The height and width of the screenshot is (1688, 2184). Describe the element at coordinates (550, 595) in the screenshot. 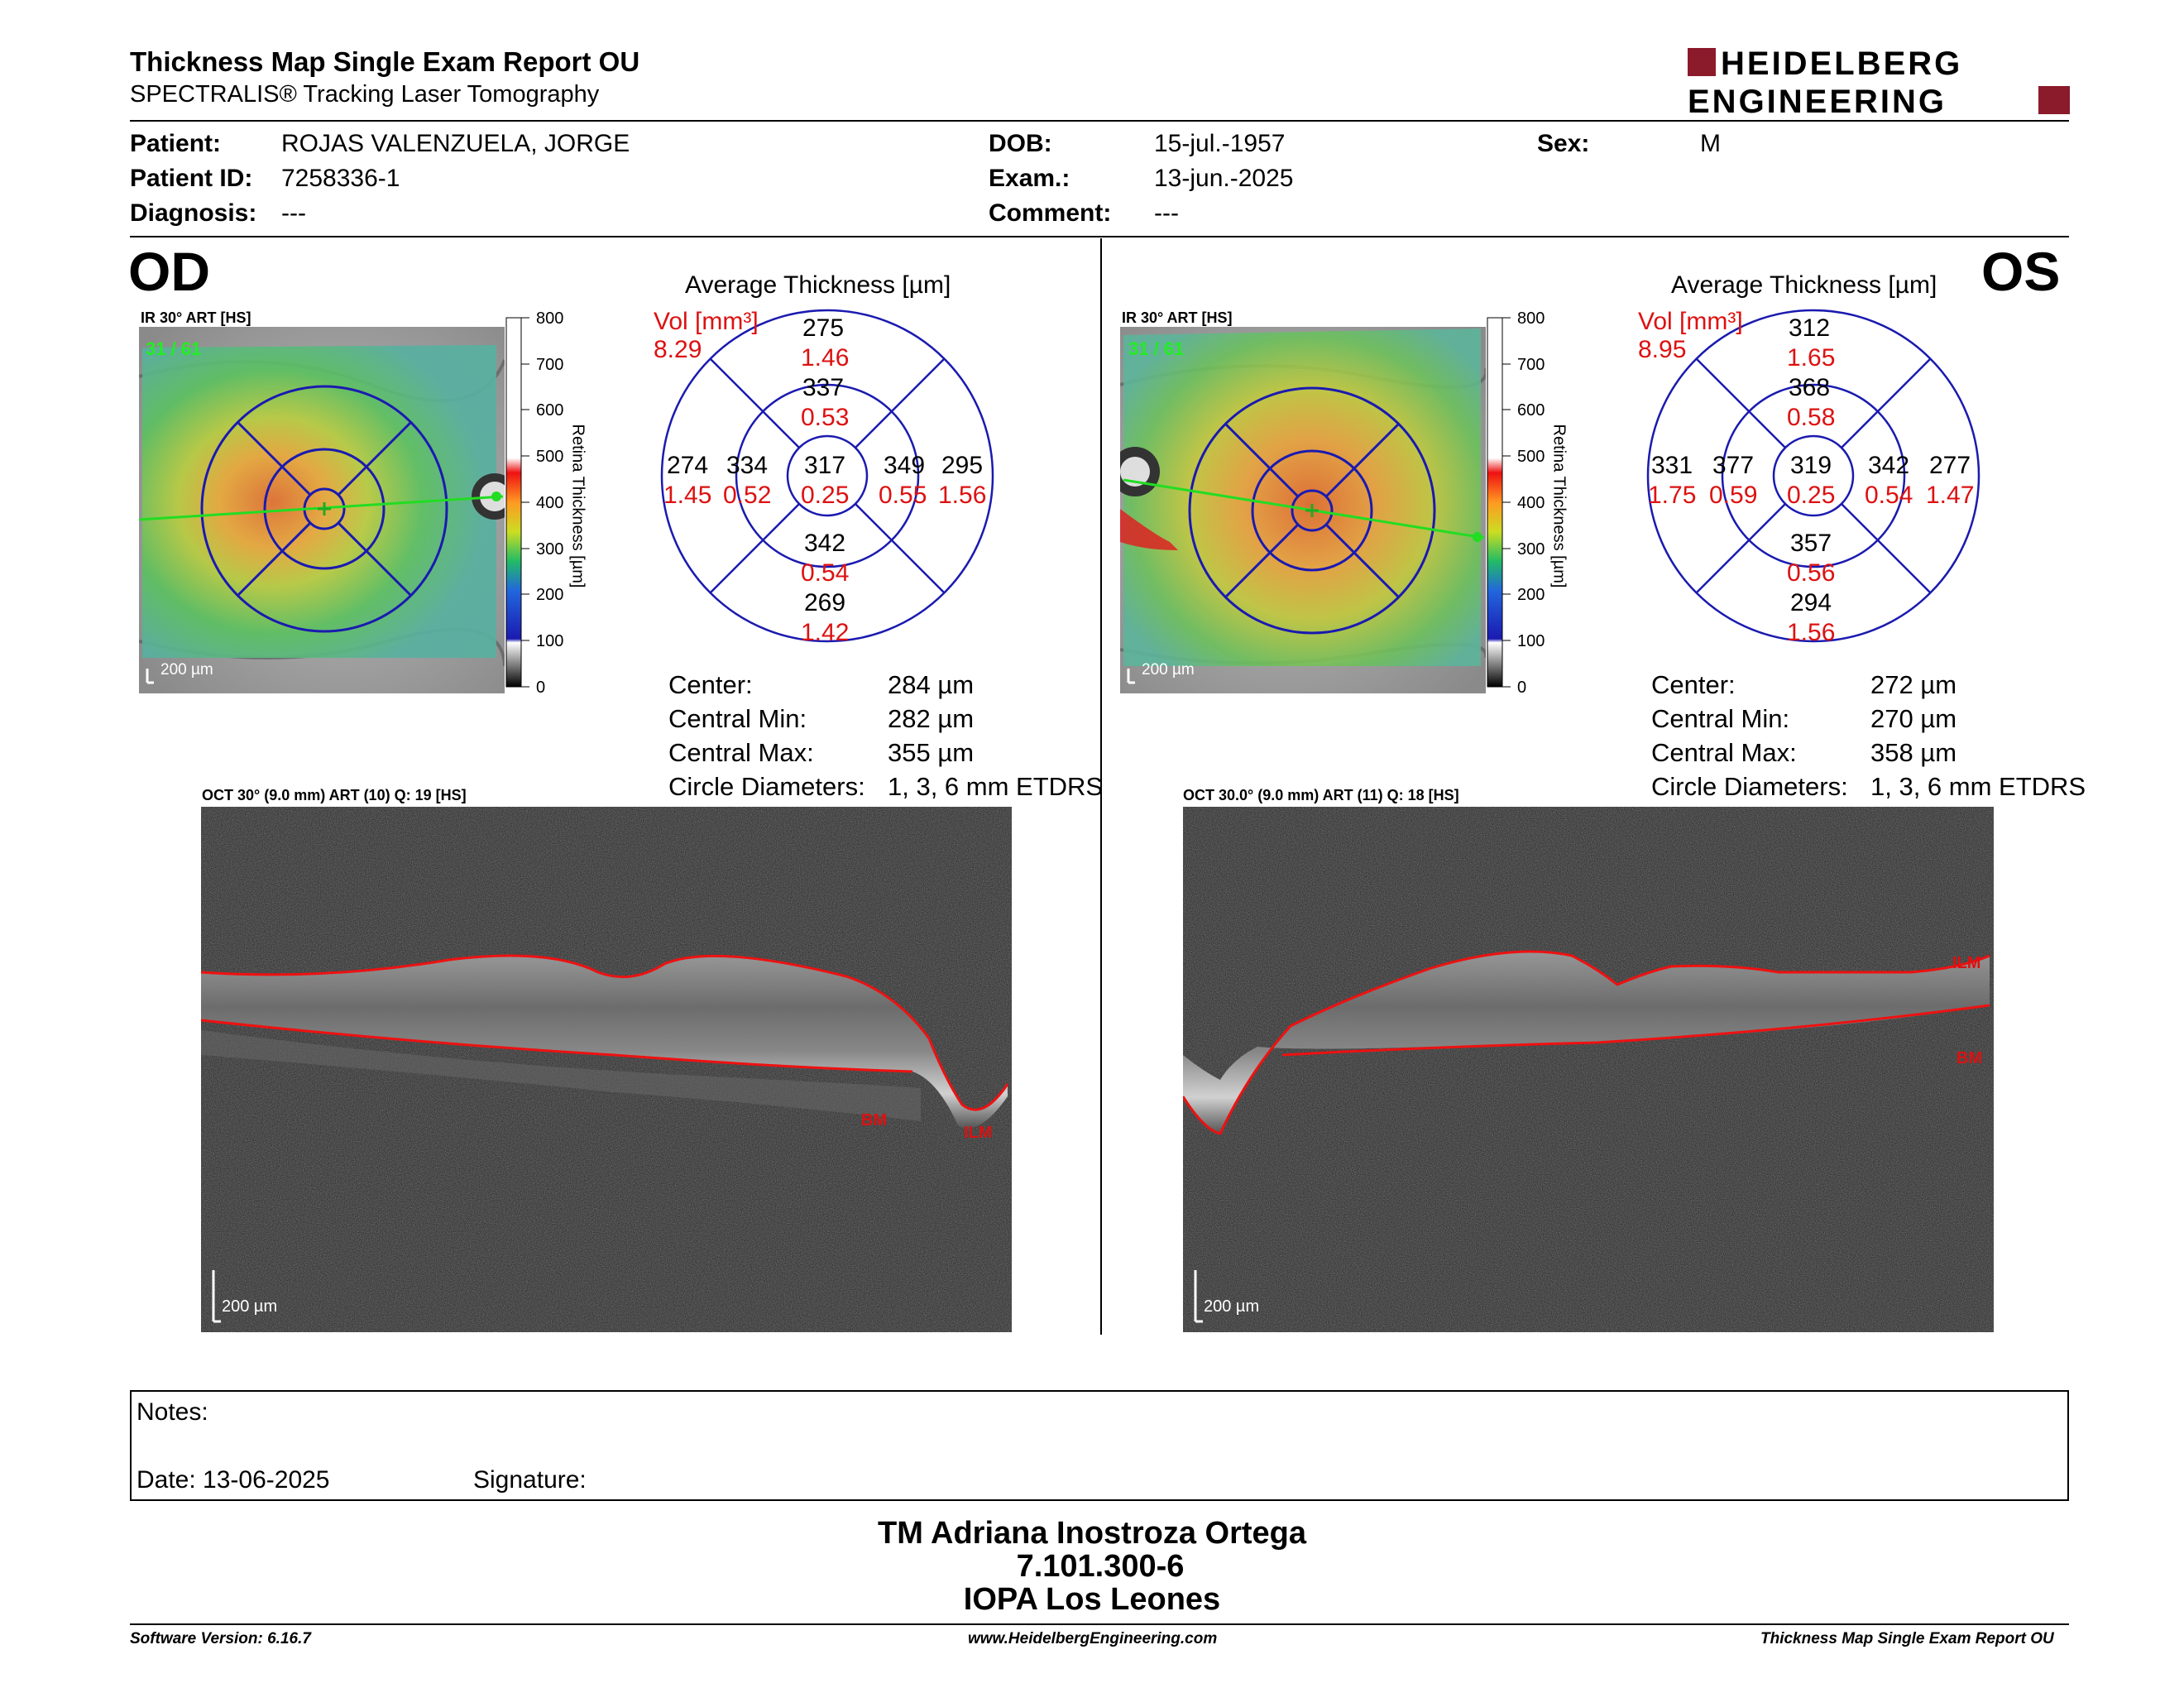

I see `od-cbar-tick-200: 200` at that location.